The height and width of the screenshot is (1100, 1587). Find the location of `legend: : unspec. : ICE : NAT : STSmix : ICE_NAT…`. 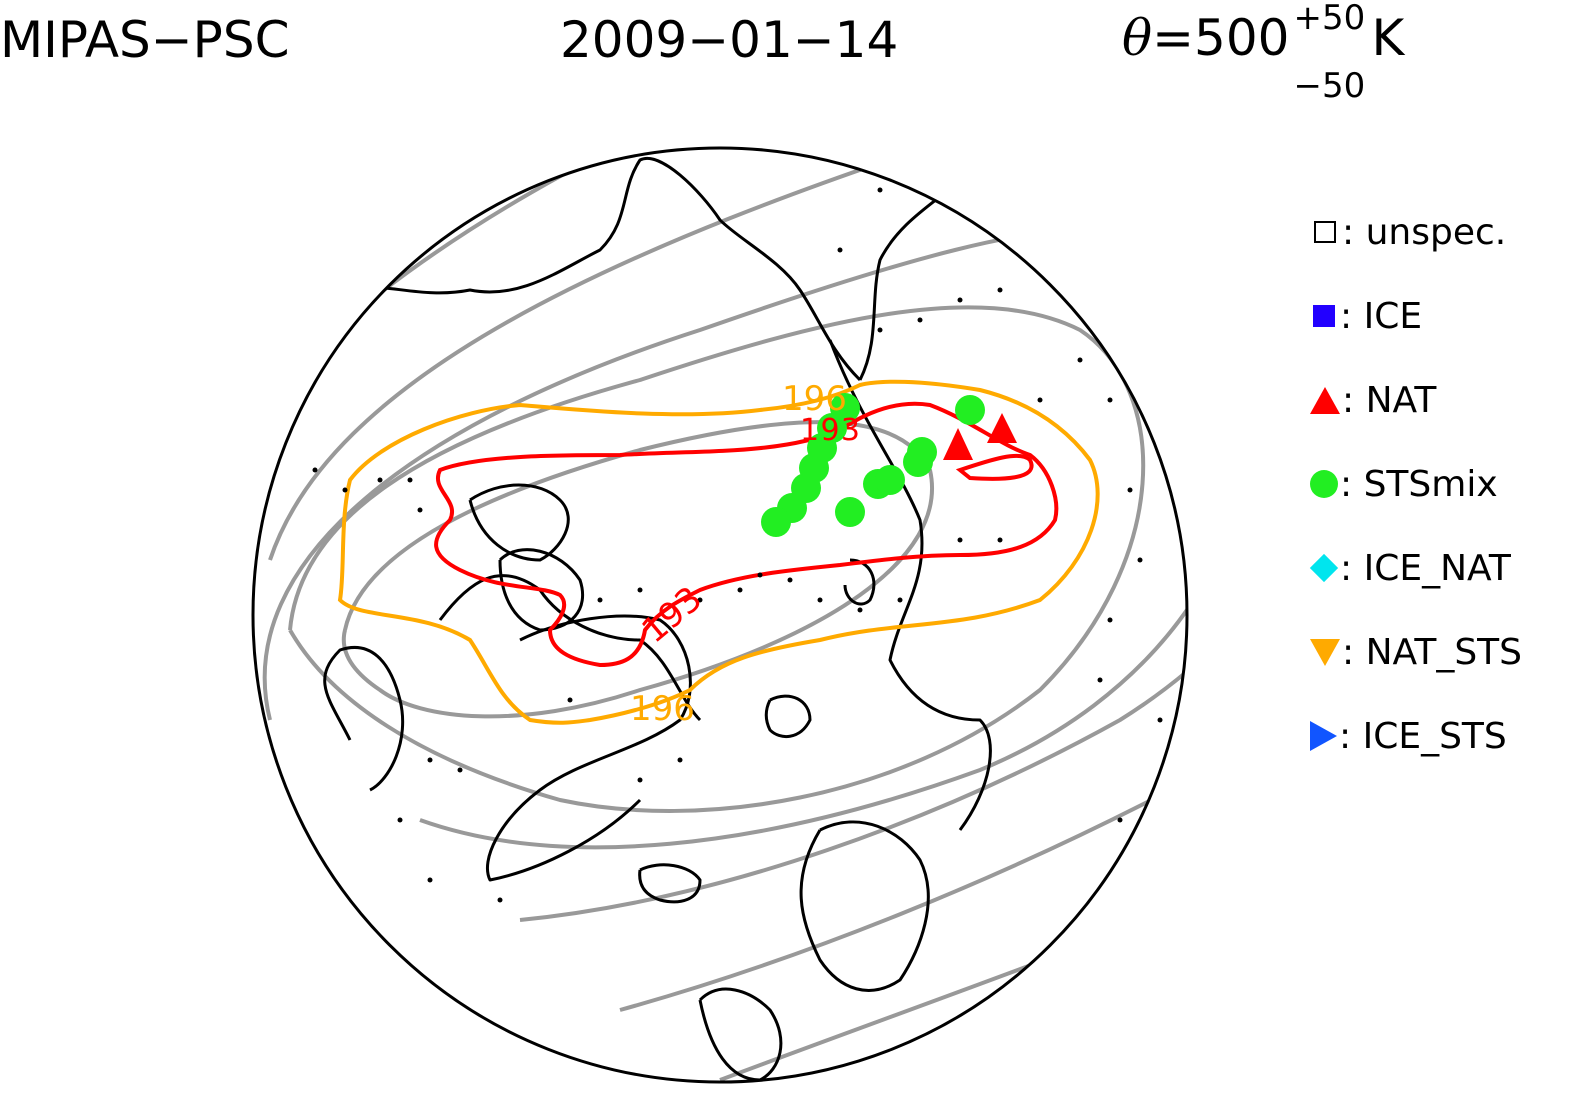

legend: : unspec. : ICE : NAT : STSmix : ICE_NAT… is located at coordinates (1415, 484).